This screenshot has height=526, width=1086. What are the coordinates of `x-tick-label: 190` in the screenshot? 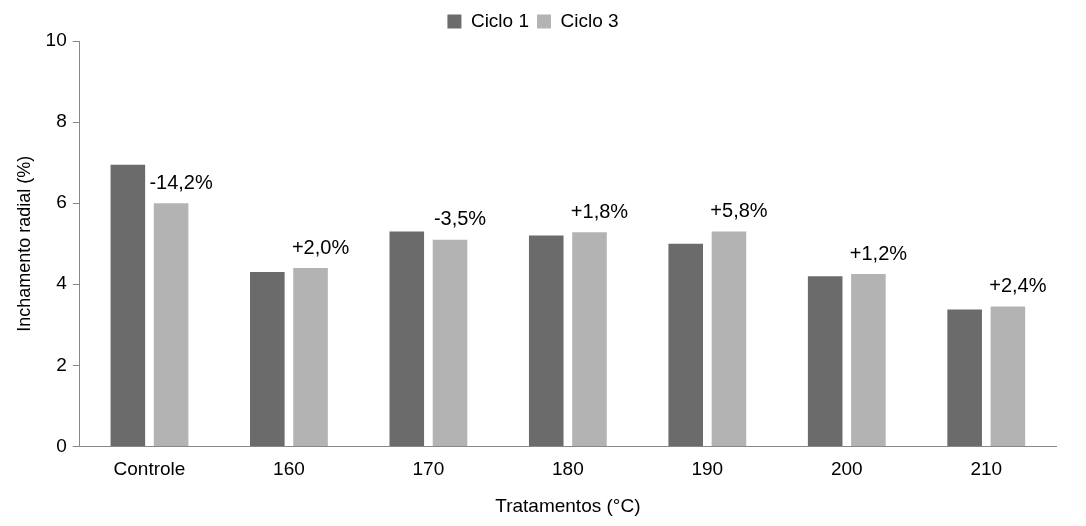 It's located at (707, 469).